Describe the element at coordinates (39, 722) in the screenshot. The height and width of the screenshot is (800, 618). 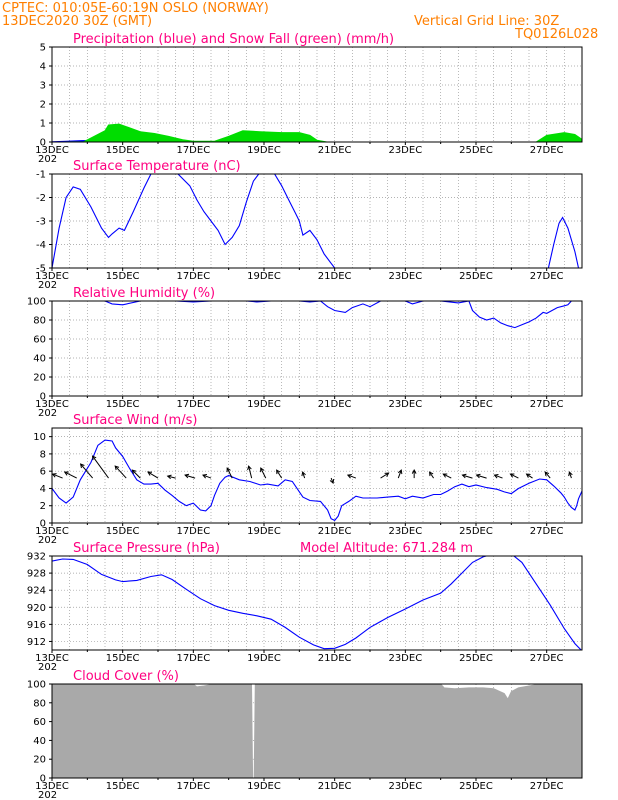
I see `y-tick-label: 60` at that location.